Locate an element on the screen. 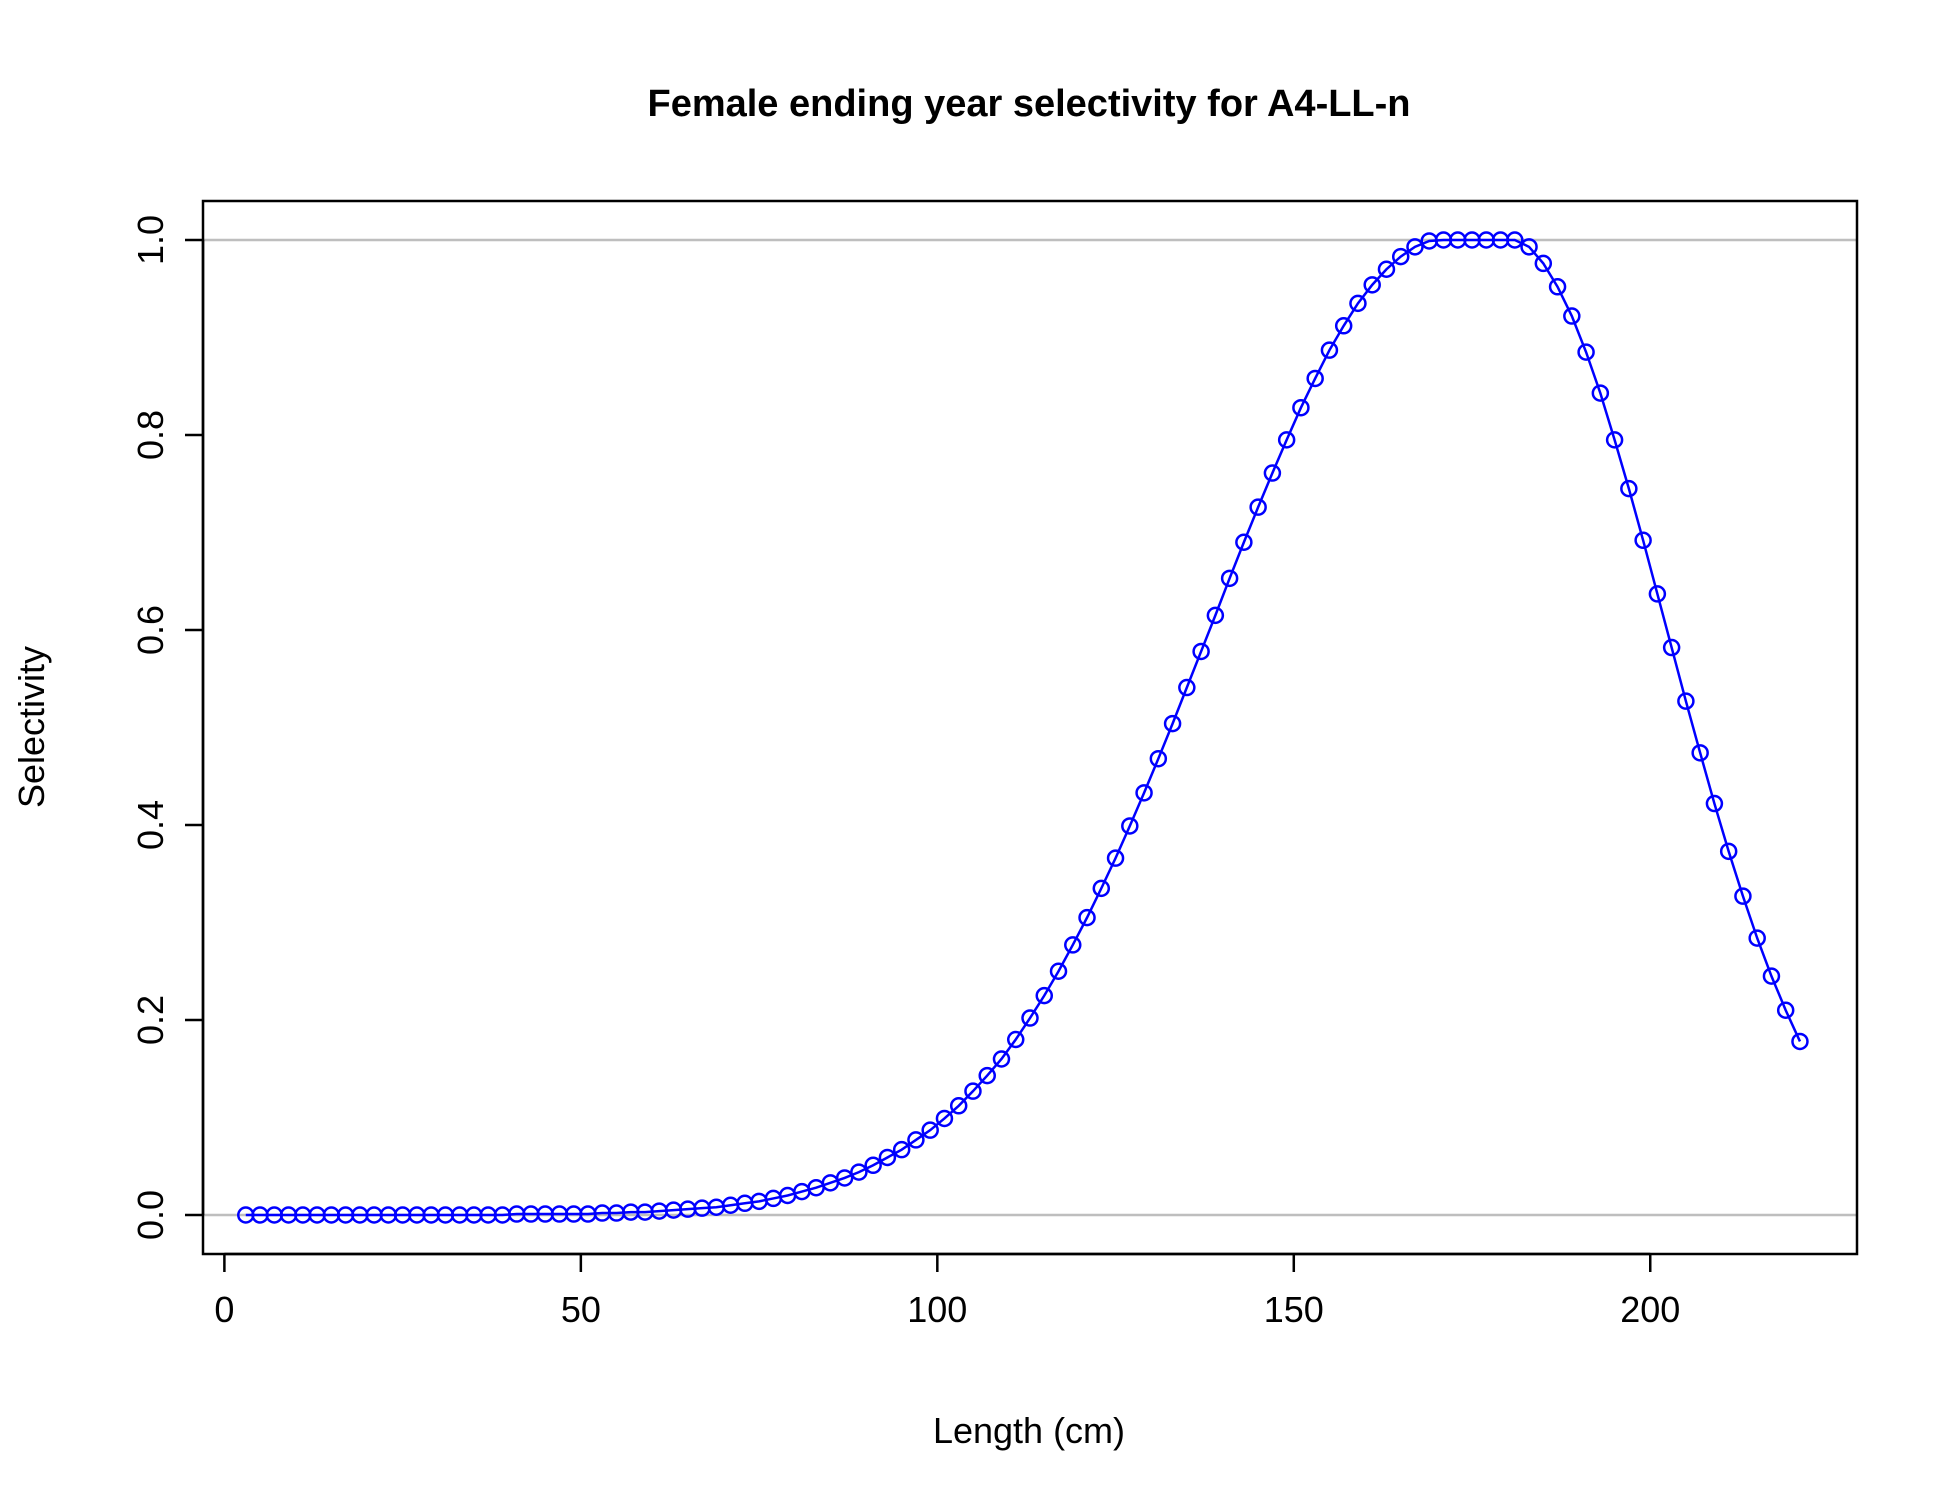  y-tick-label: 0.8 is located at coordinates (150, 435).